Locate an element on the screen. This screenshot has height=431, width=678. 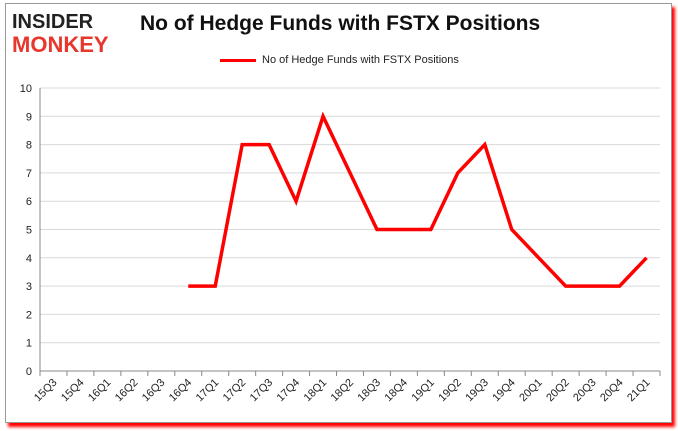
chart-title: No of Hedge Funds with FSTX Positions is located at coordinates (340, 23).